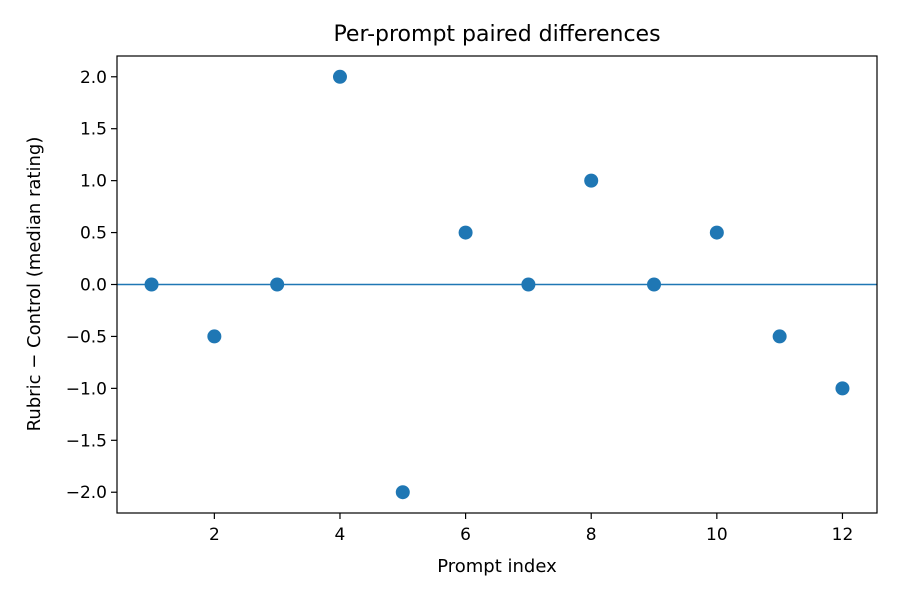  I want to click on y-tick-label: −0.5, so click(86, 337).